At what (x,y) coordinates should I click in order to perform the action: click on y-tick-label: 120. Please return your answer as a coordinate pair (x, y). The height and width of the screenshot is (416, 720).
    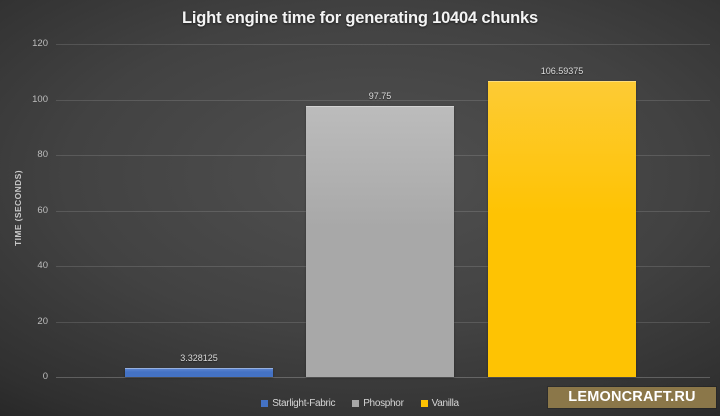
    Looking at the image, I should click on (40, 43).